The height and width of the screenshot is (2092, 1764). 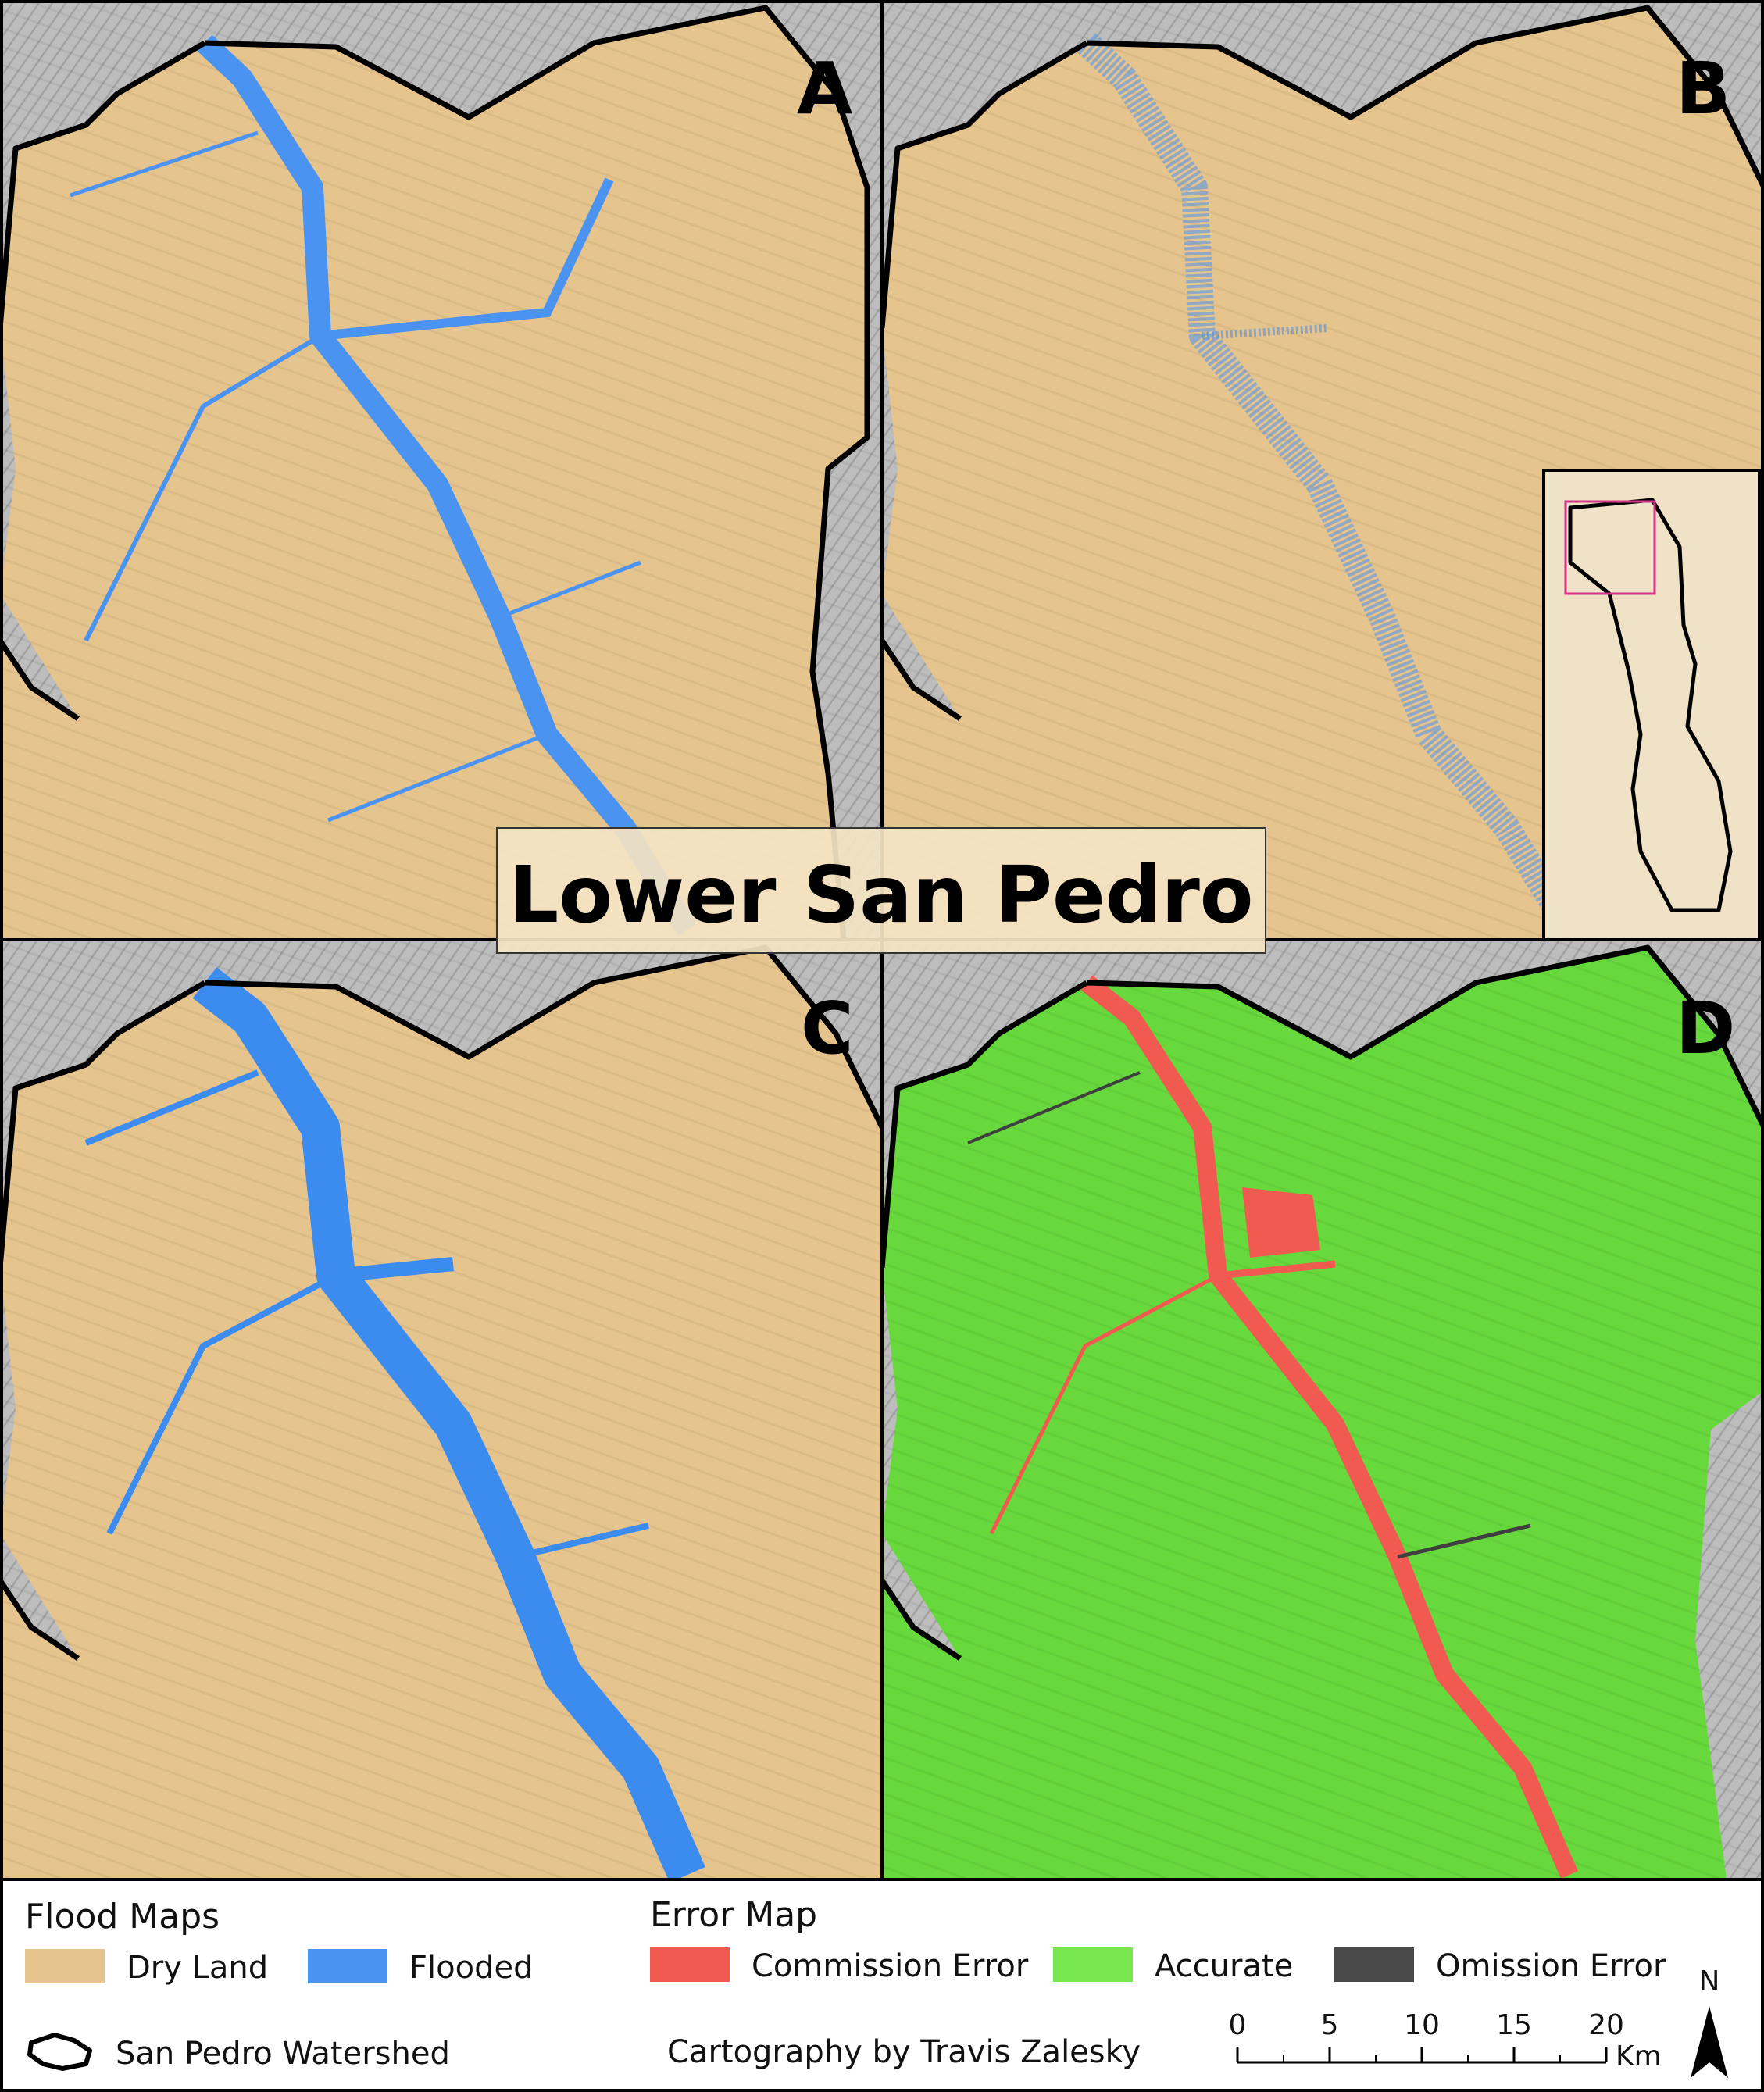 What do you see at coordinates (1330, 2025) in the screenshot?
I see `scale-tick-label: 5` at bounding box center [1330, 2025].